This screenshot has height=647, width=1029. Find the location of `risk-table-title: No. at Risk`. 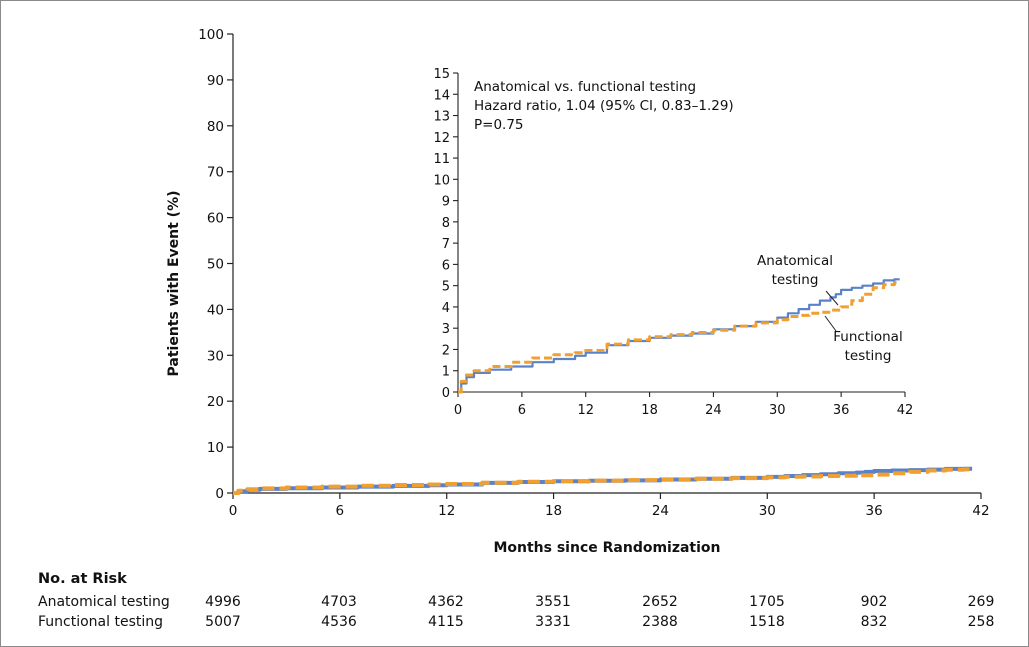

risk-table-title: No. at Risk is located at coordinates (82, 579).